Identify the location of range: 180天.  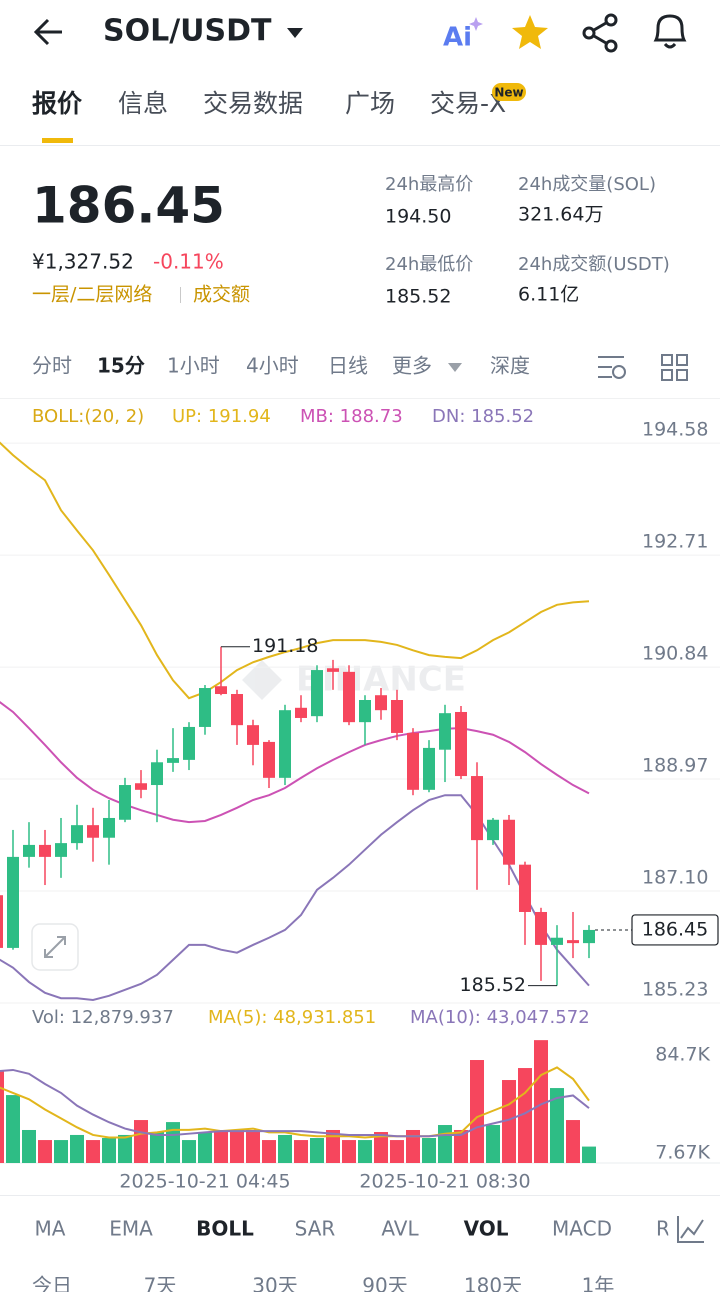
(493, 1283).